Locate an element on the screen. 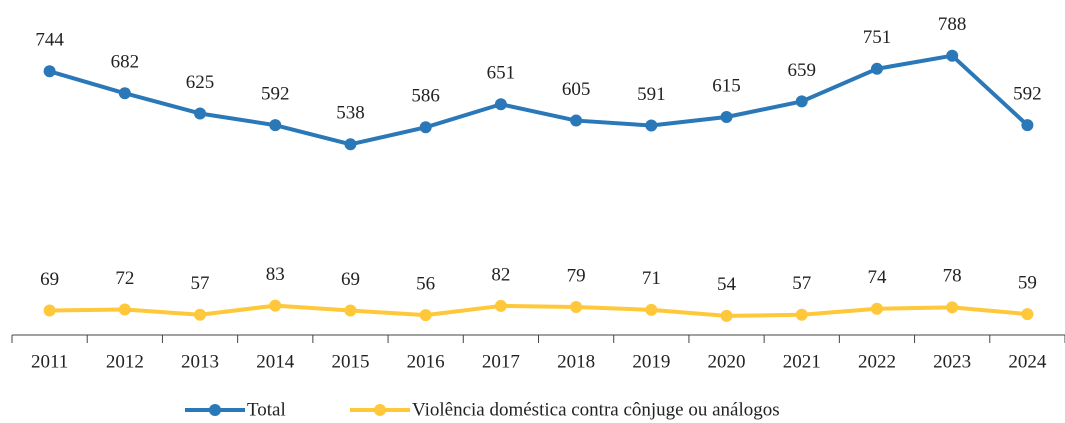 This screenshot has height=423, width=1065. x-tick-label: 2023 is located at coordinates (952, 361).